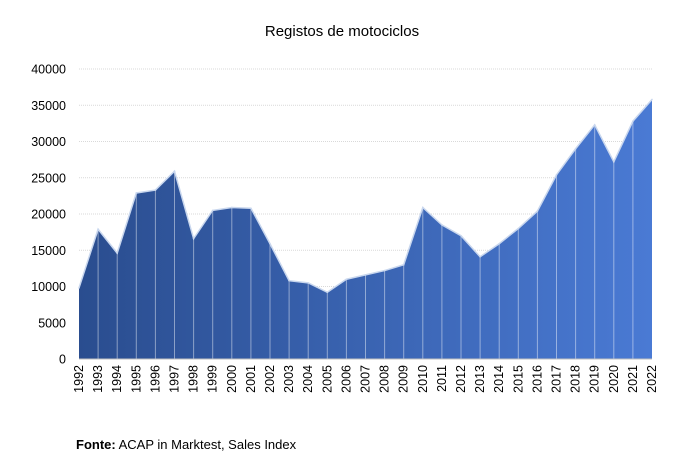 This screenshot has width=679, height=476. I want to click on x-tick-label: 1996, so click(155, 379).